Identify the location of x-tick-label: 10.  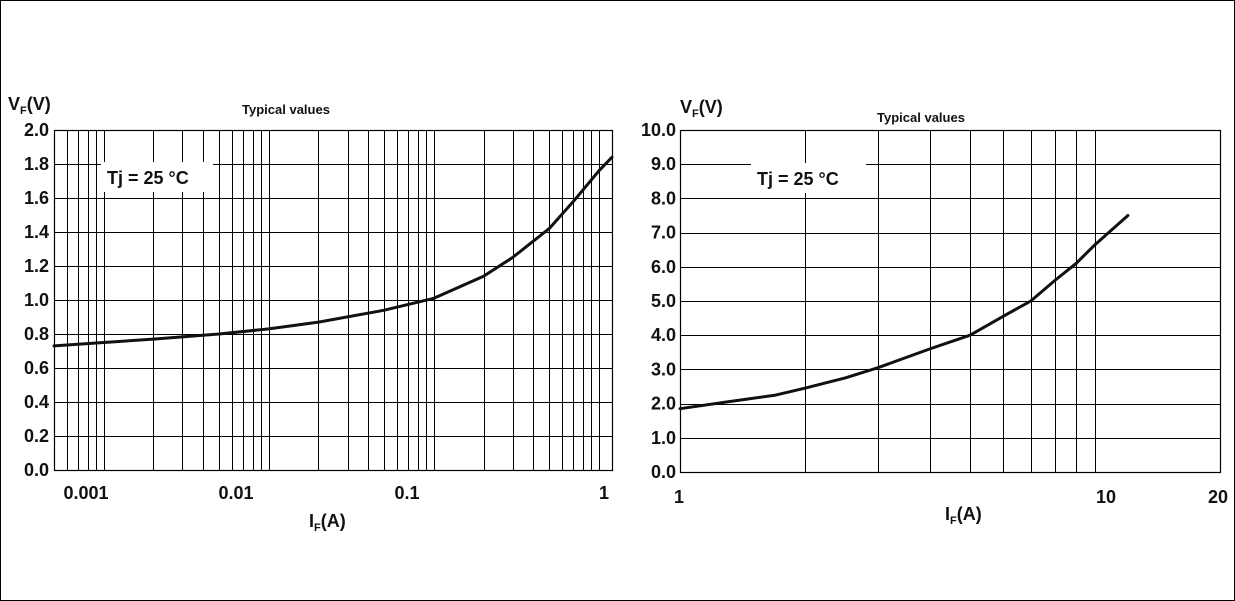
(1106, 497).